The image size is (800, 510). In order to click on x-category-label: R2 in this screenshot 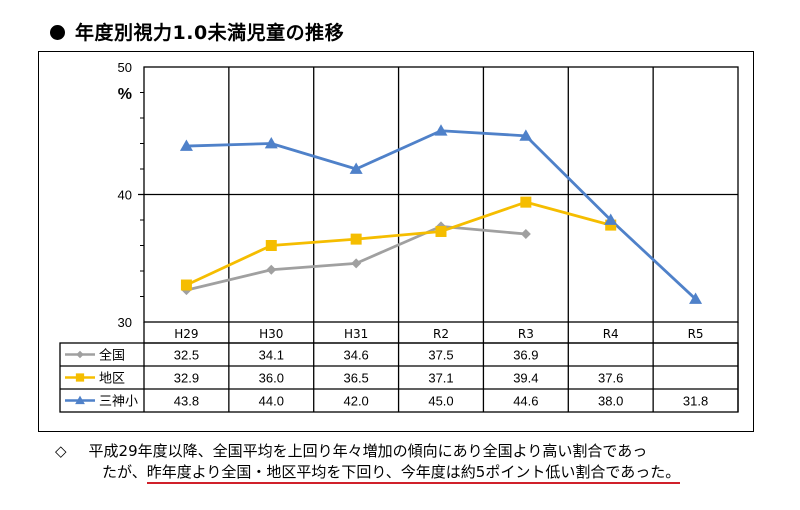, I will do `click(441, 334)`.